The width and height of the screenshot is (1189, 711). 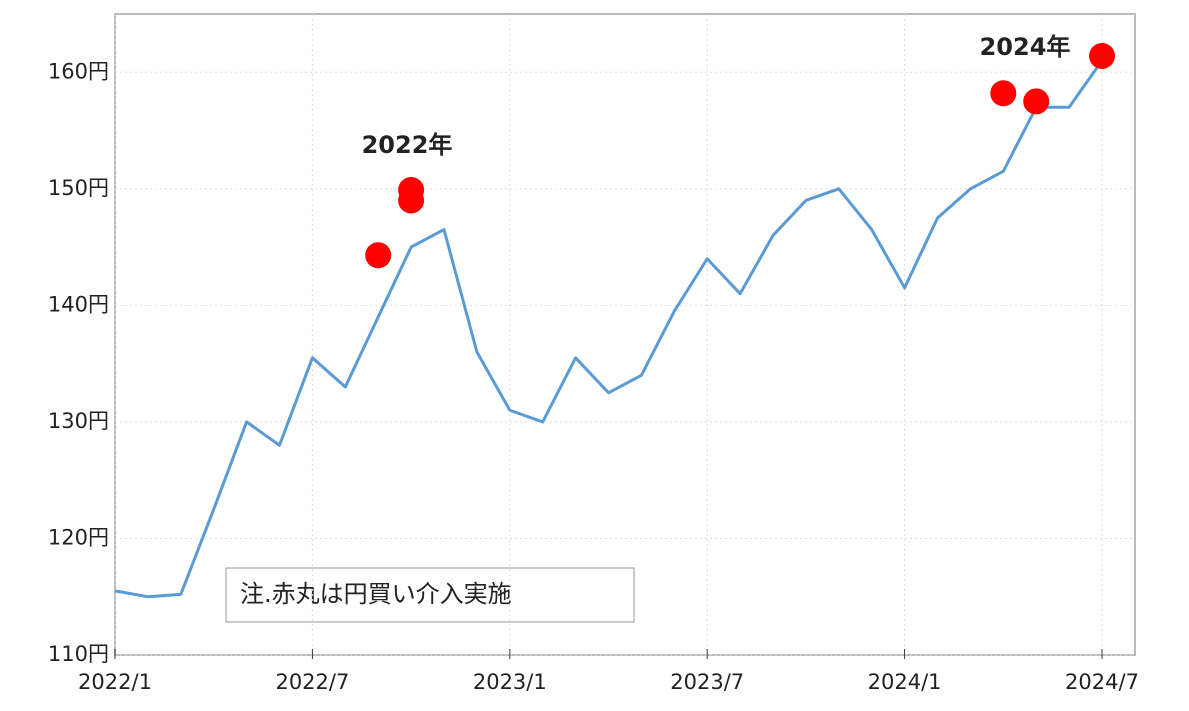 What do you see at coordinates (78, 188) in the screenshot?
I see `y-tick-label: 150円` at bounding box center [78, 188].